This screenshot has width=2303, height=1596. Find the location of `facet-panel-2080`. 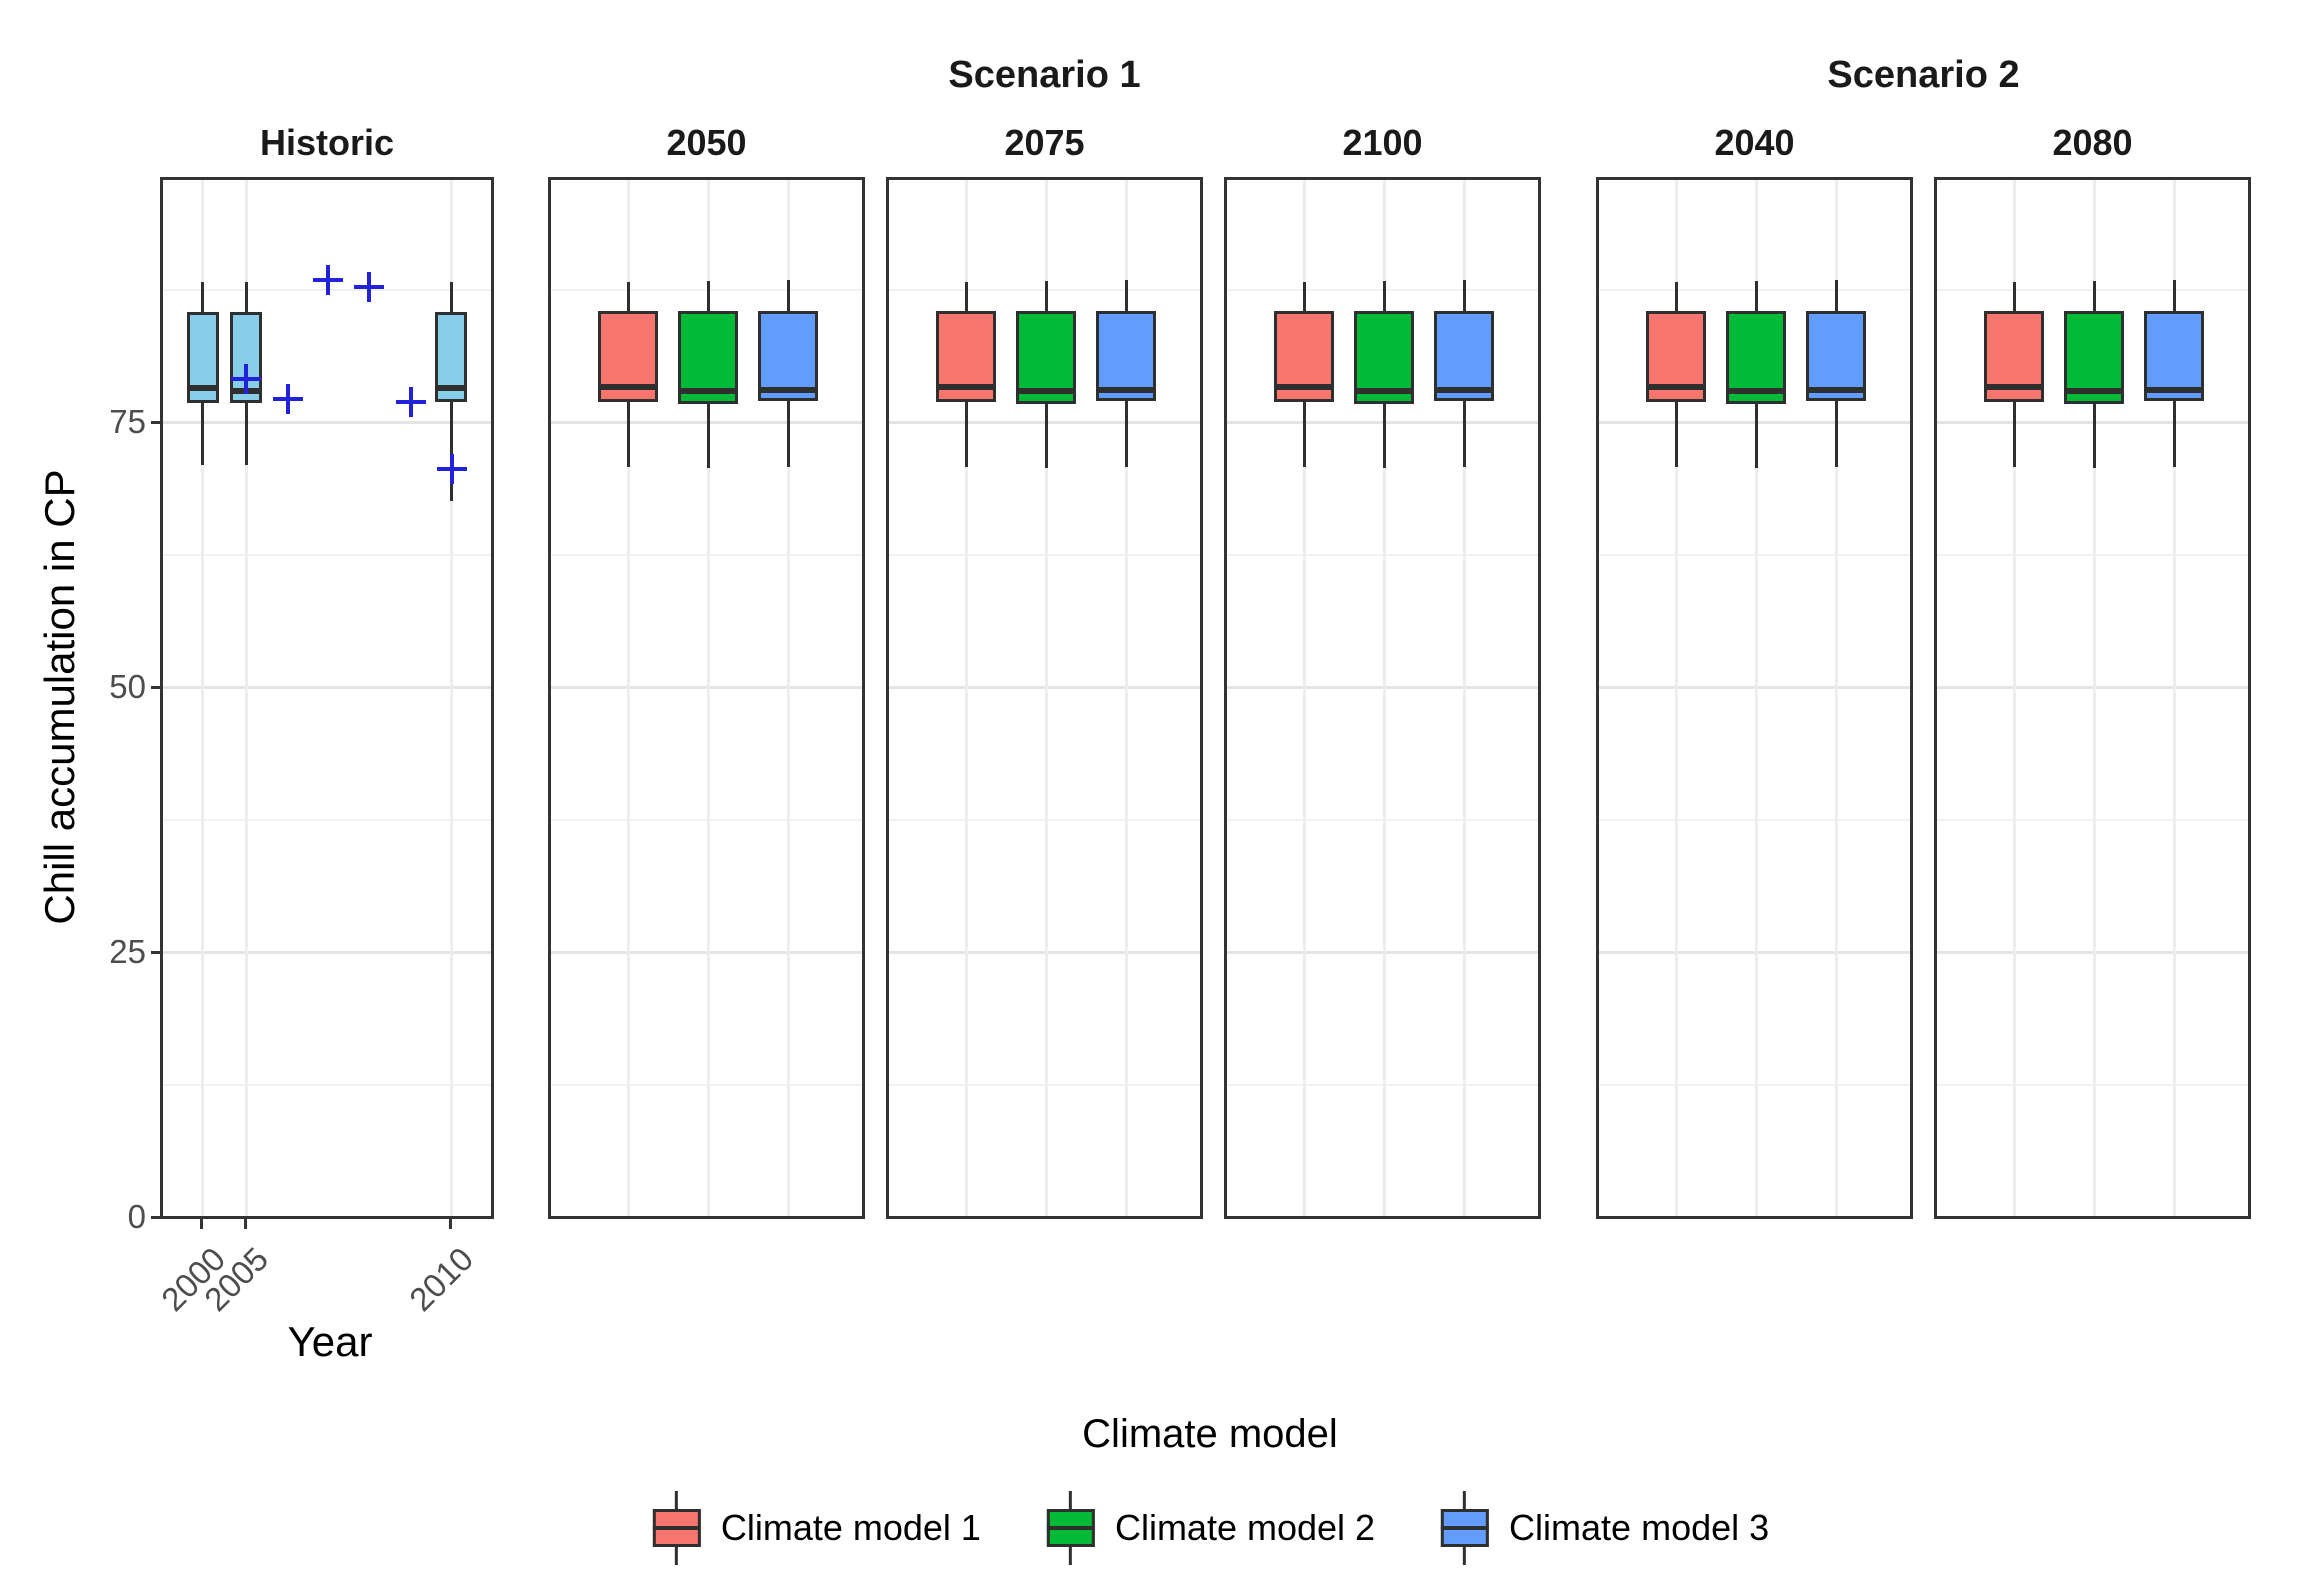

facet-panel-2080 is located at coordinates (2092, 698).